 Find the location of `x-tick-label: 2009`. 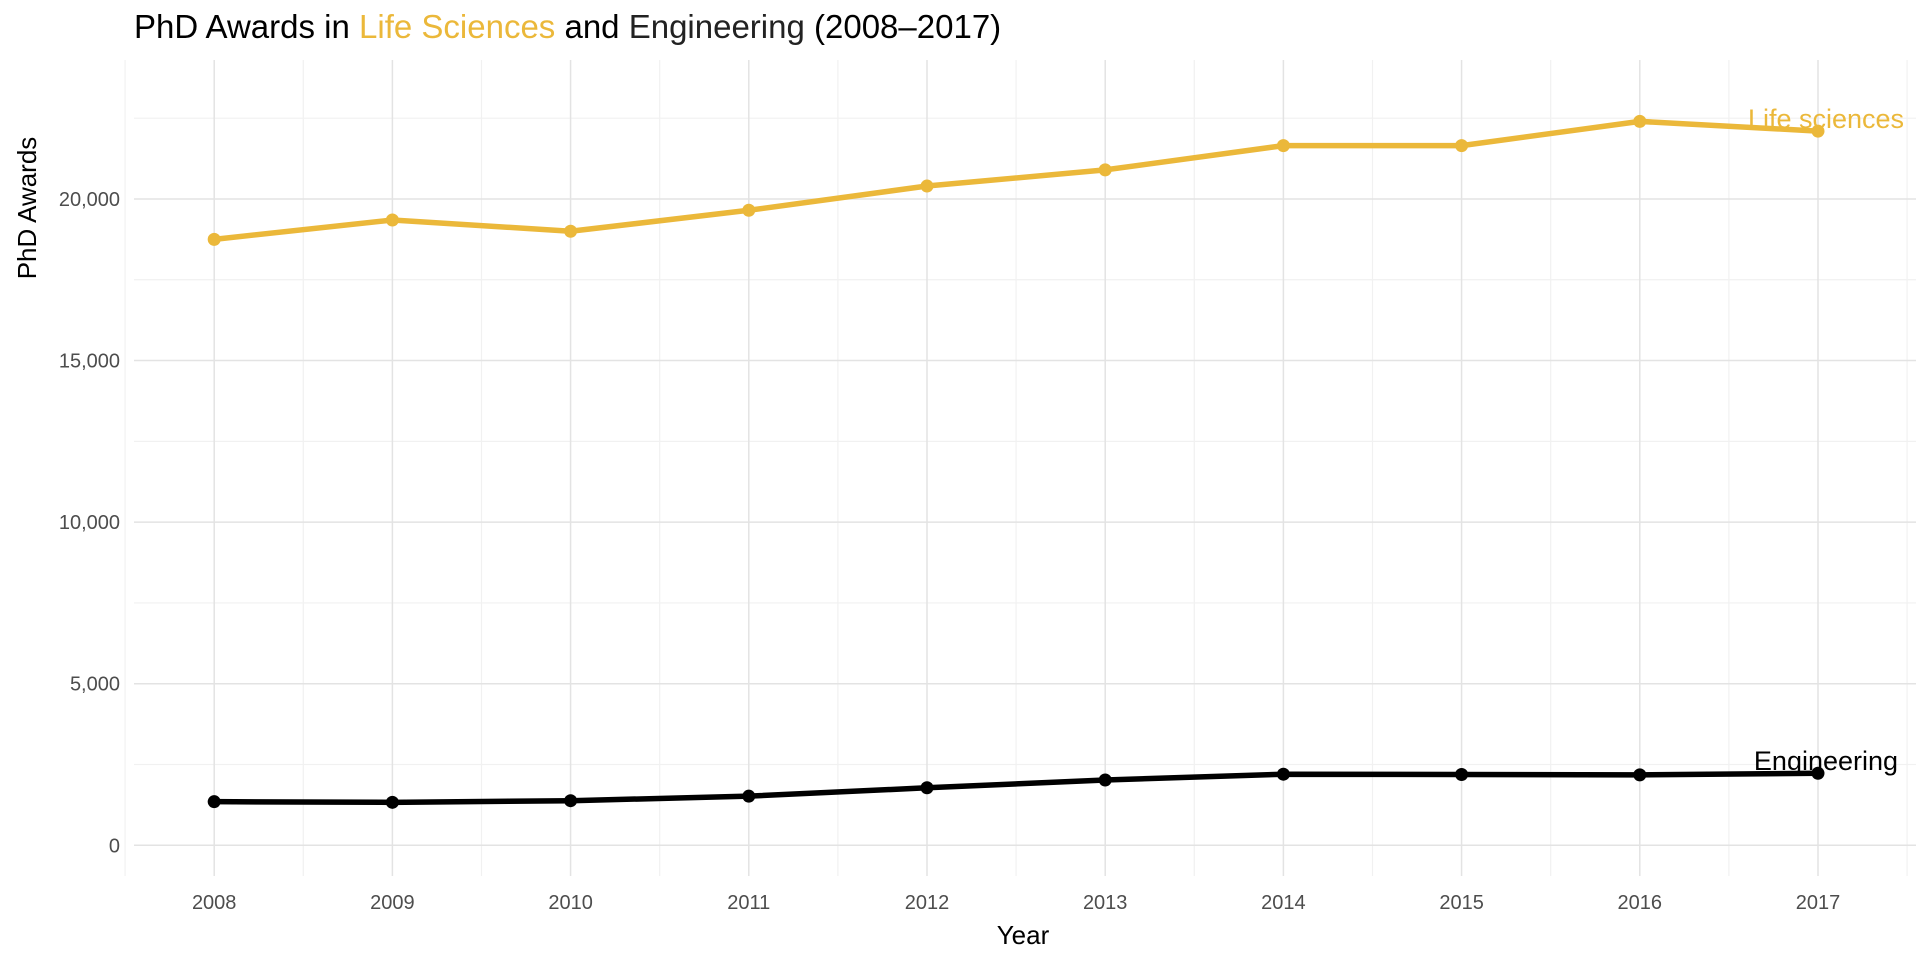

x-tick-label: 2009 is located at coordinates (392, 903).